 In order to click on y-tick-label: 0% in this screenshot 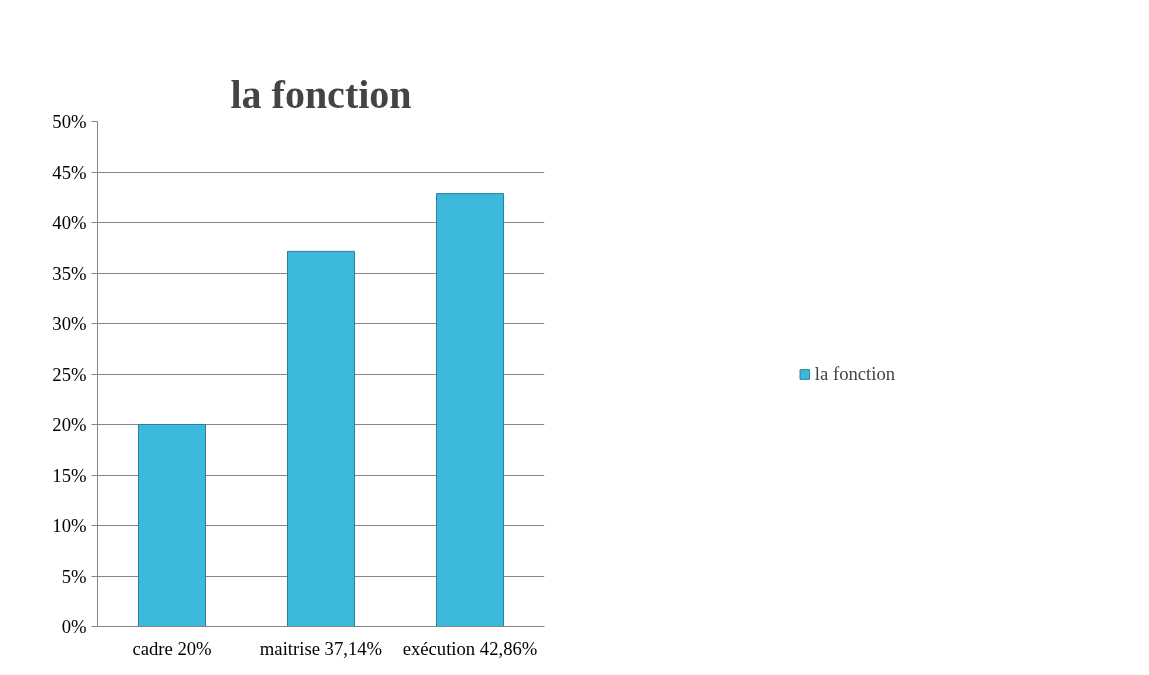, I will do `click(74, 626)`.